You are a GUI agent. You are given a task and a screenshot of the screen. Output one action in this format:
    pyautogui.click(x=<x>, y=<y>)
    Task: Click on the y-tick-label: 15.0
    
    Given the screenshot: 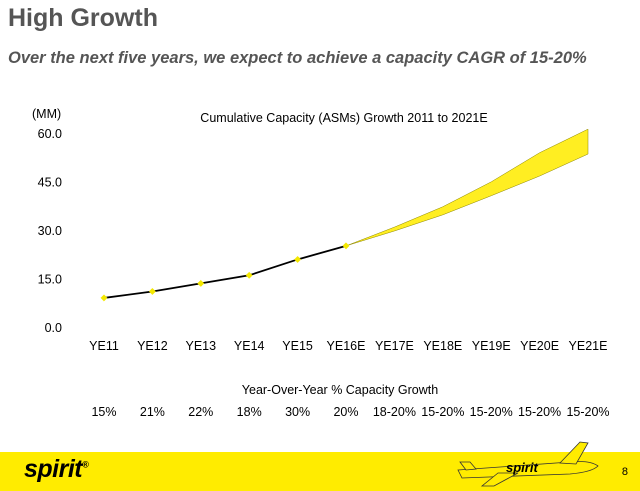 What is the action you would take?
    pyautogui.click(x=50, y=280)
    